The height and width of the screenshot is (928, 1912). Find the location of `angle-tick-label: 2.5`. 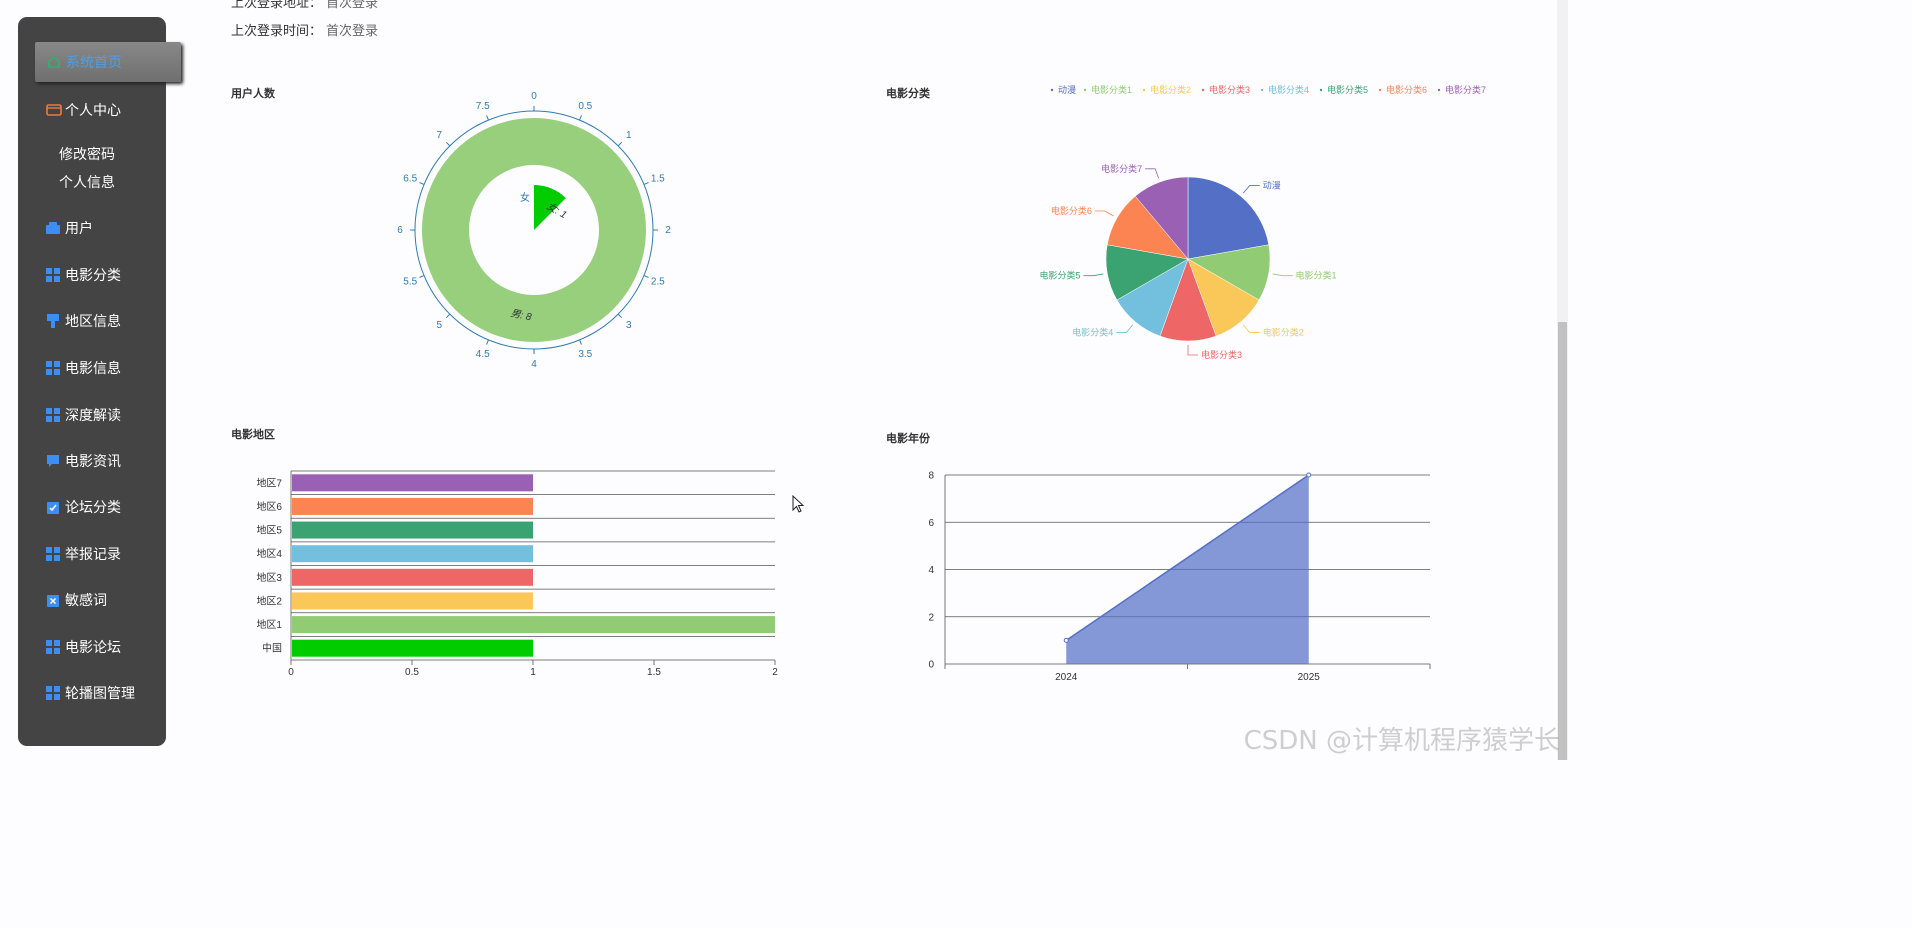

angle-tick-label: 2.5 is located at coordinates (658, 281).